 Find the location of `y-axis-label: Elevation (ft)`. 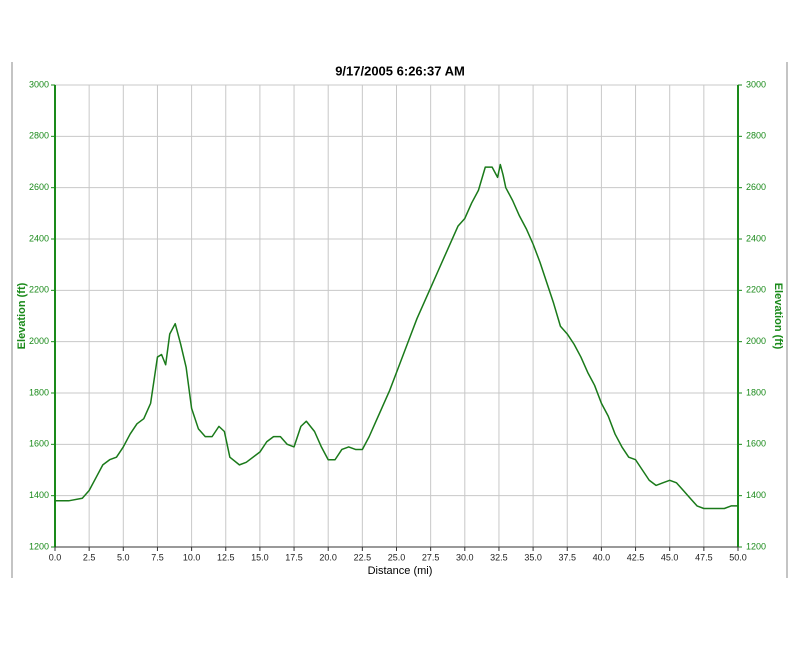

y-axis-label: Elevation (ft) is located at coordinates (22, 315).